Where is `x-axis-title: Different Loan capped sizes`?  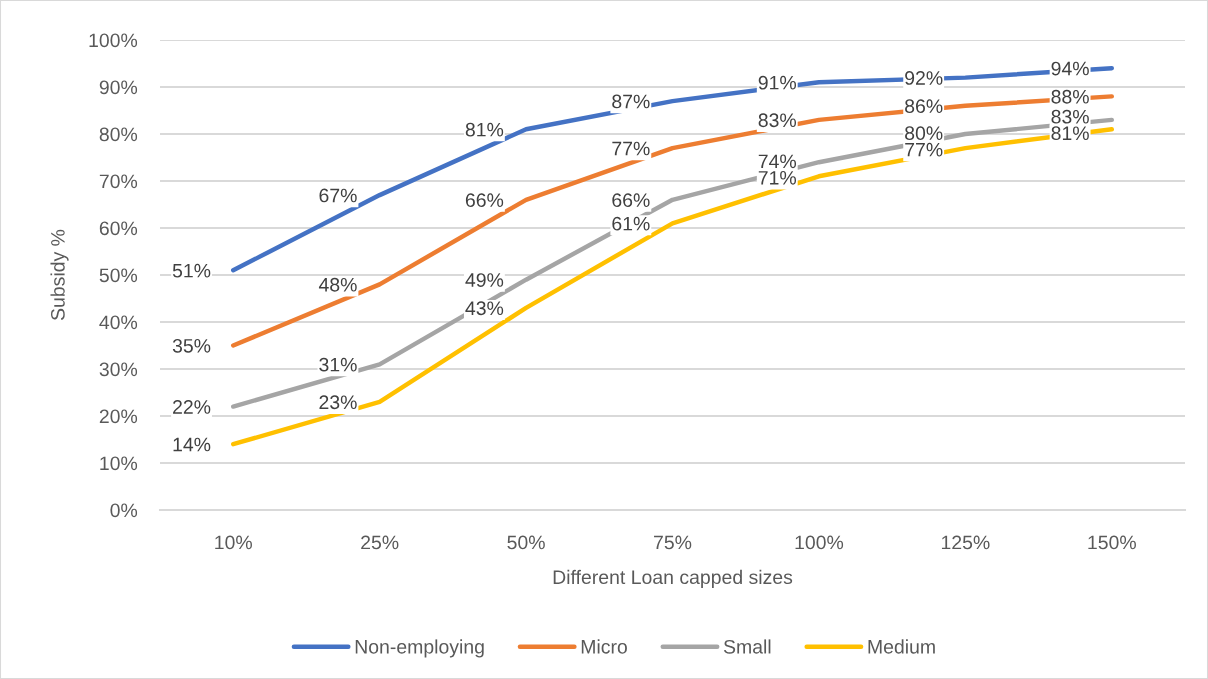 x-axis-title: Different Loan capped sizes is located at coordinates (673, 578).